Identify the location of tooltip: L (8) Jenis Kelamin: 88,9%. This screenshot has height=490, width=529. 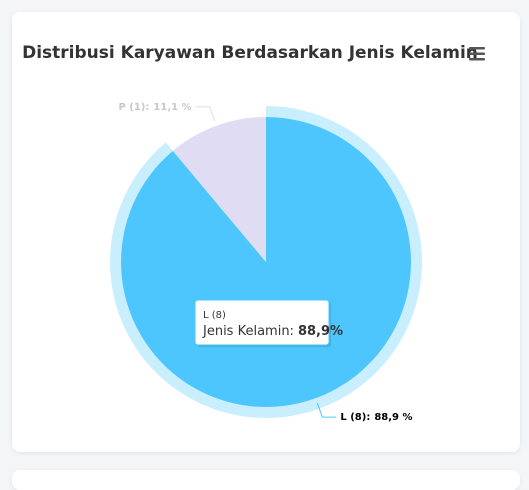
(268, 323).